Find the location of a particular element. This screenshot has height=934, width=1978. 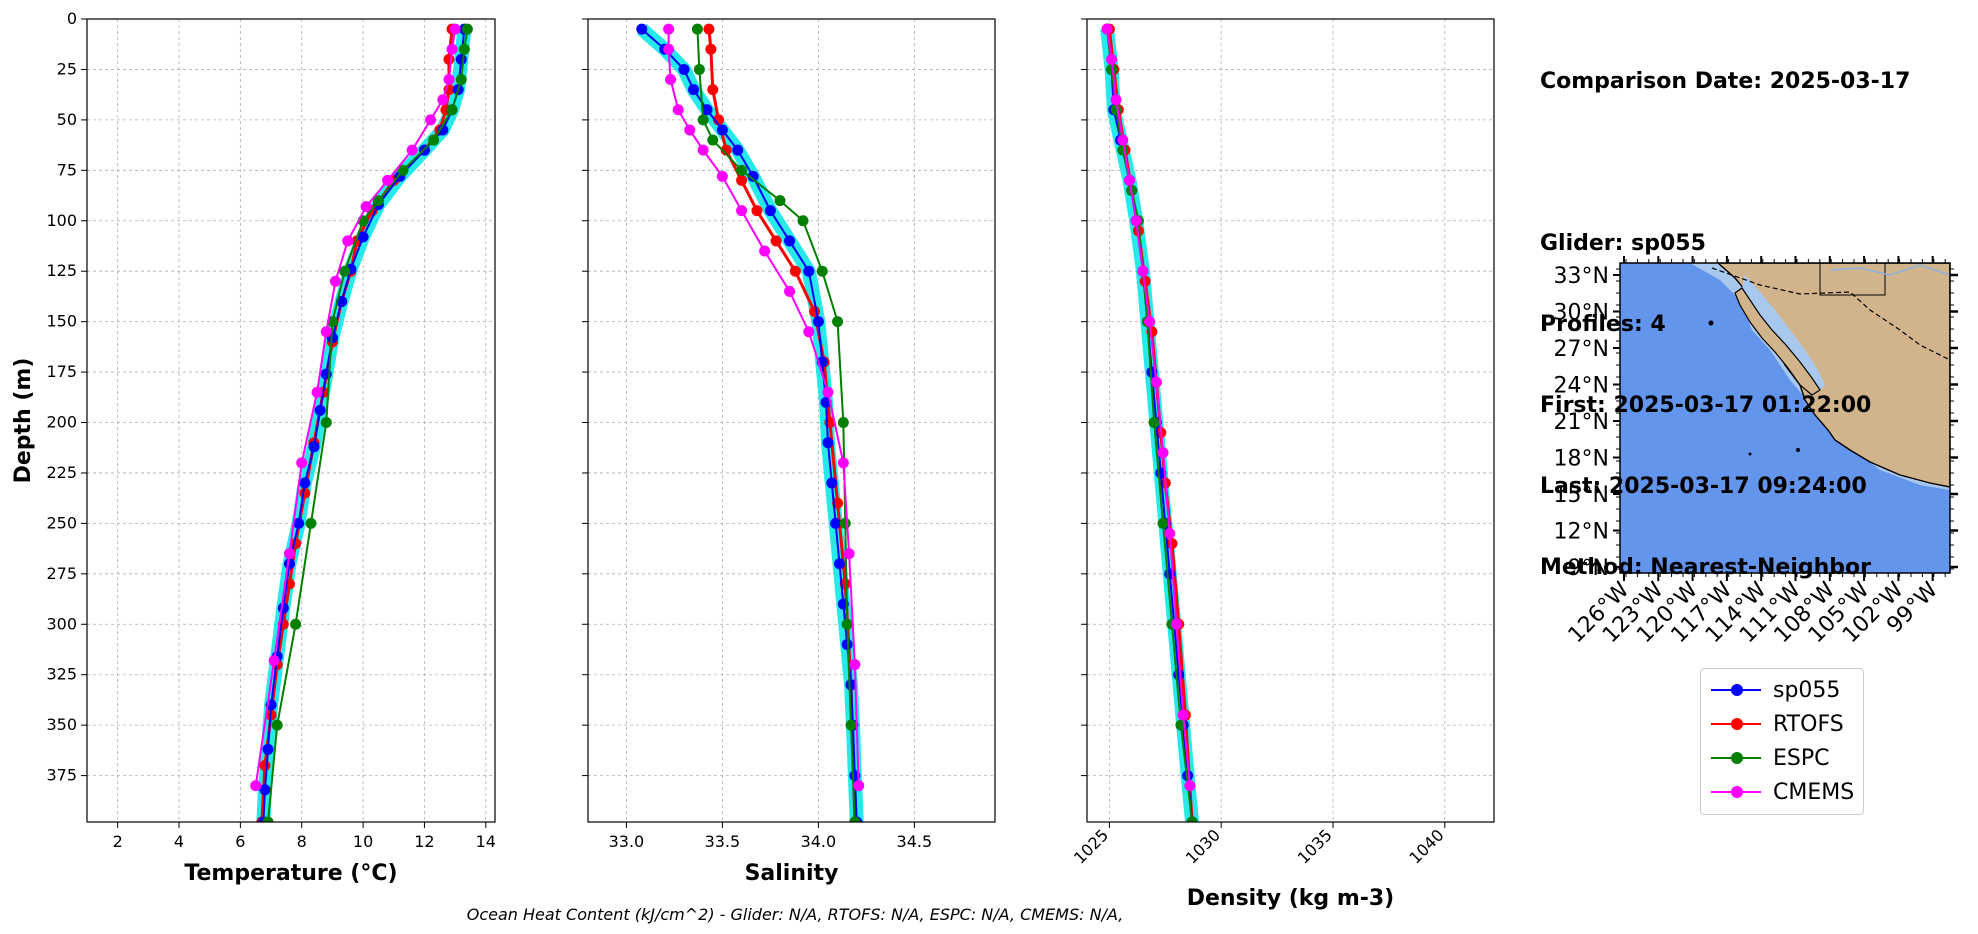

y-tick-label: 0 is located at coordinates (72, 18).